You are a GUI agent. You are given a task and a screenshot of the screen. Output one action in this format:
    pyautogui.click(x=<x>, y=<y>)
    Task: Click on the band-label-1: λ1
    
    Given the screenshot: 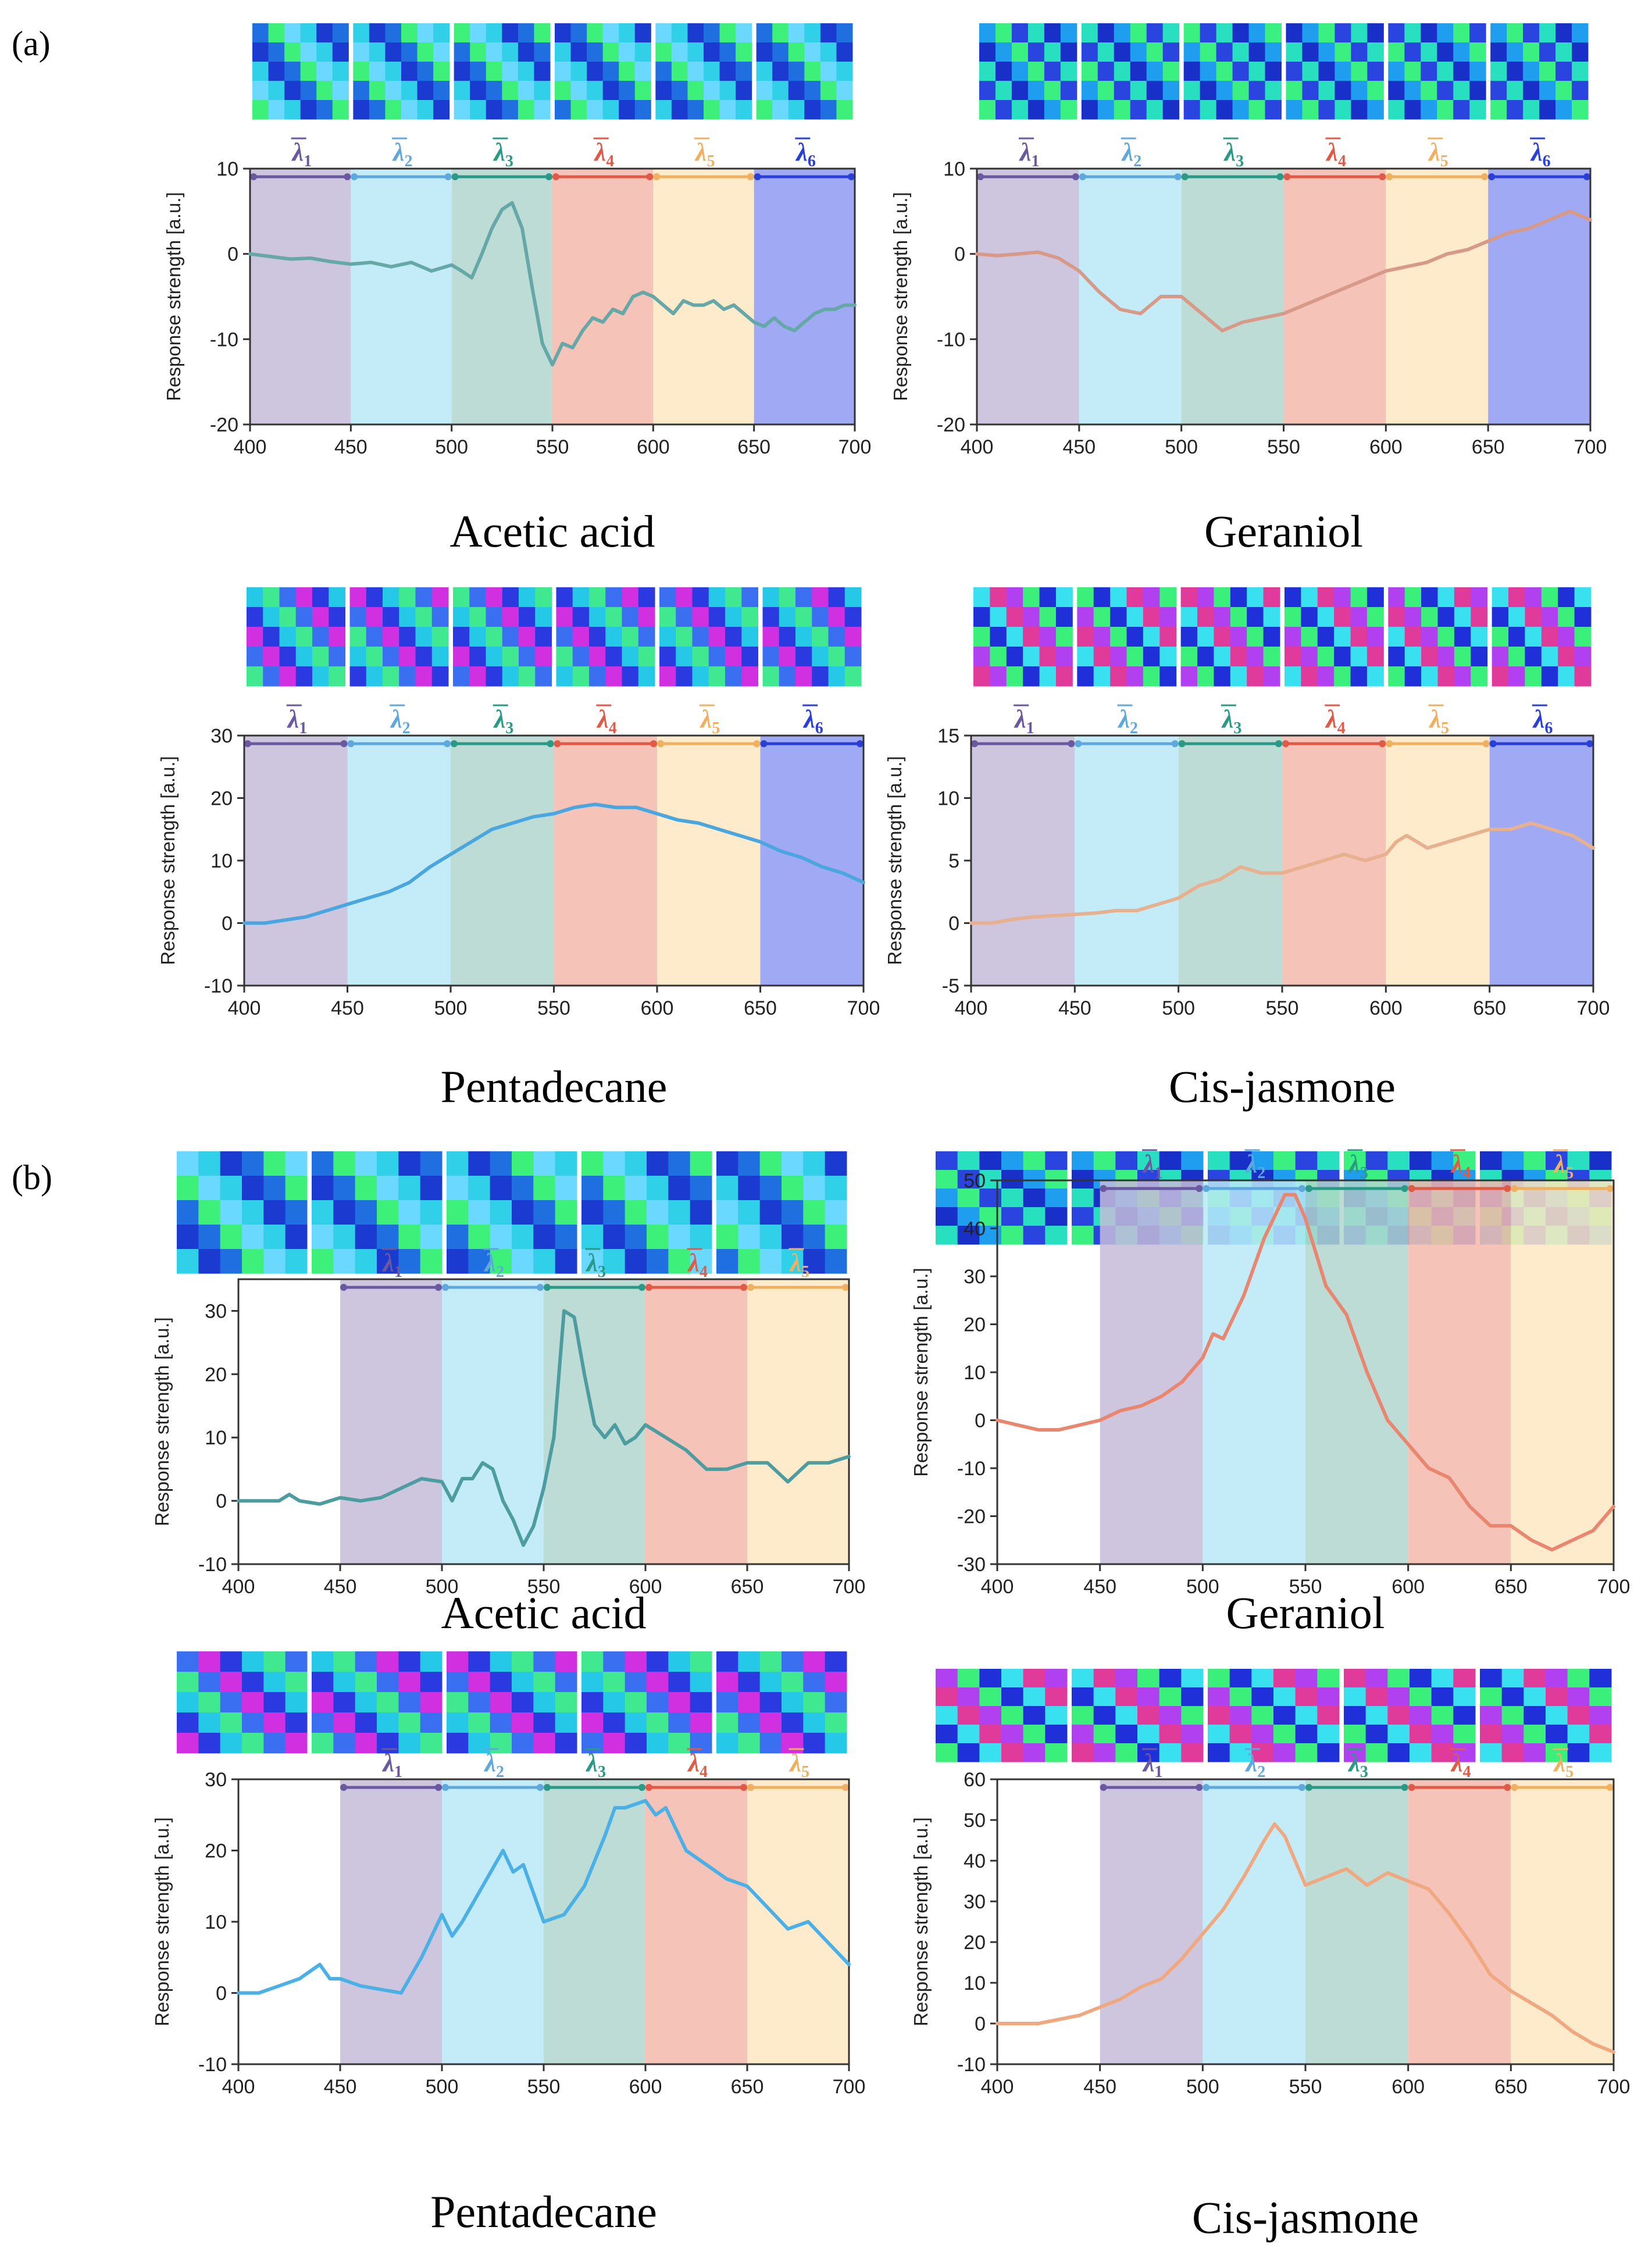 What is the action you would take?
    pyautogui.click(x=392, y=1264)
    